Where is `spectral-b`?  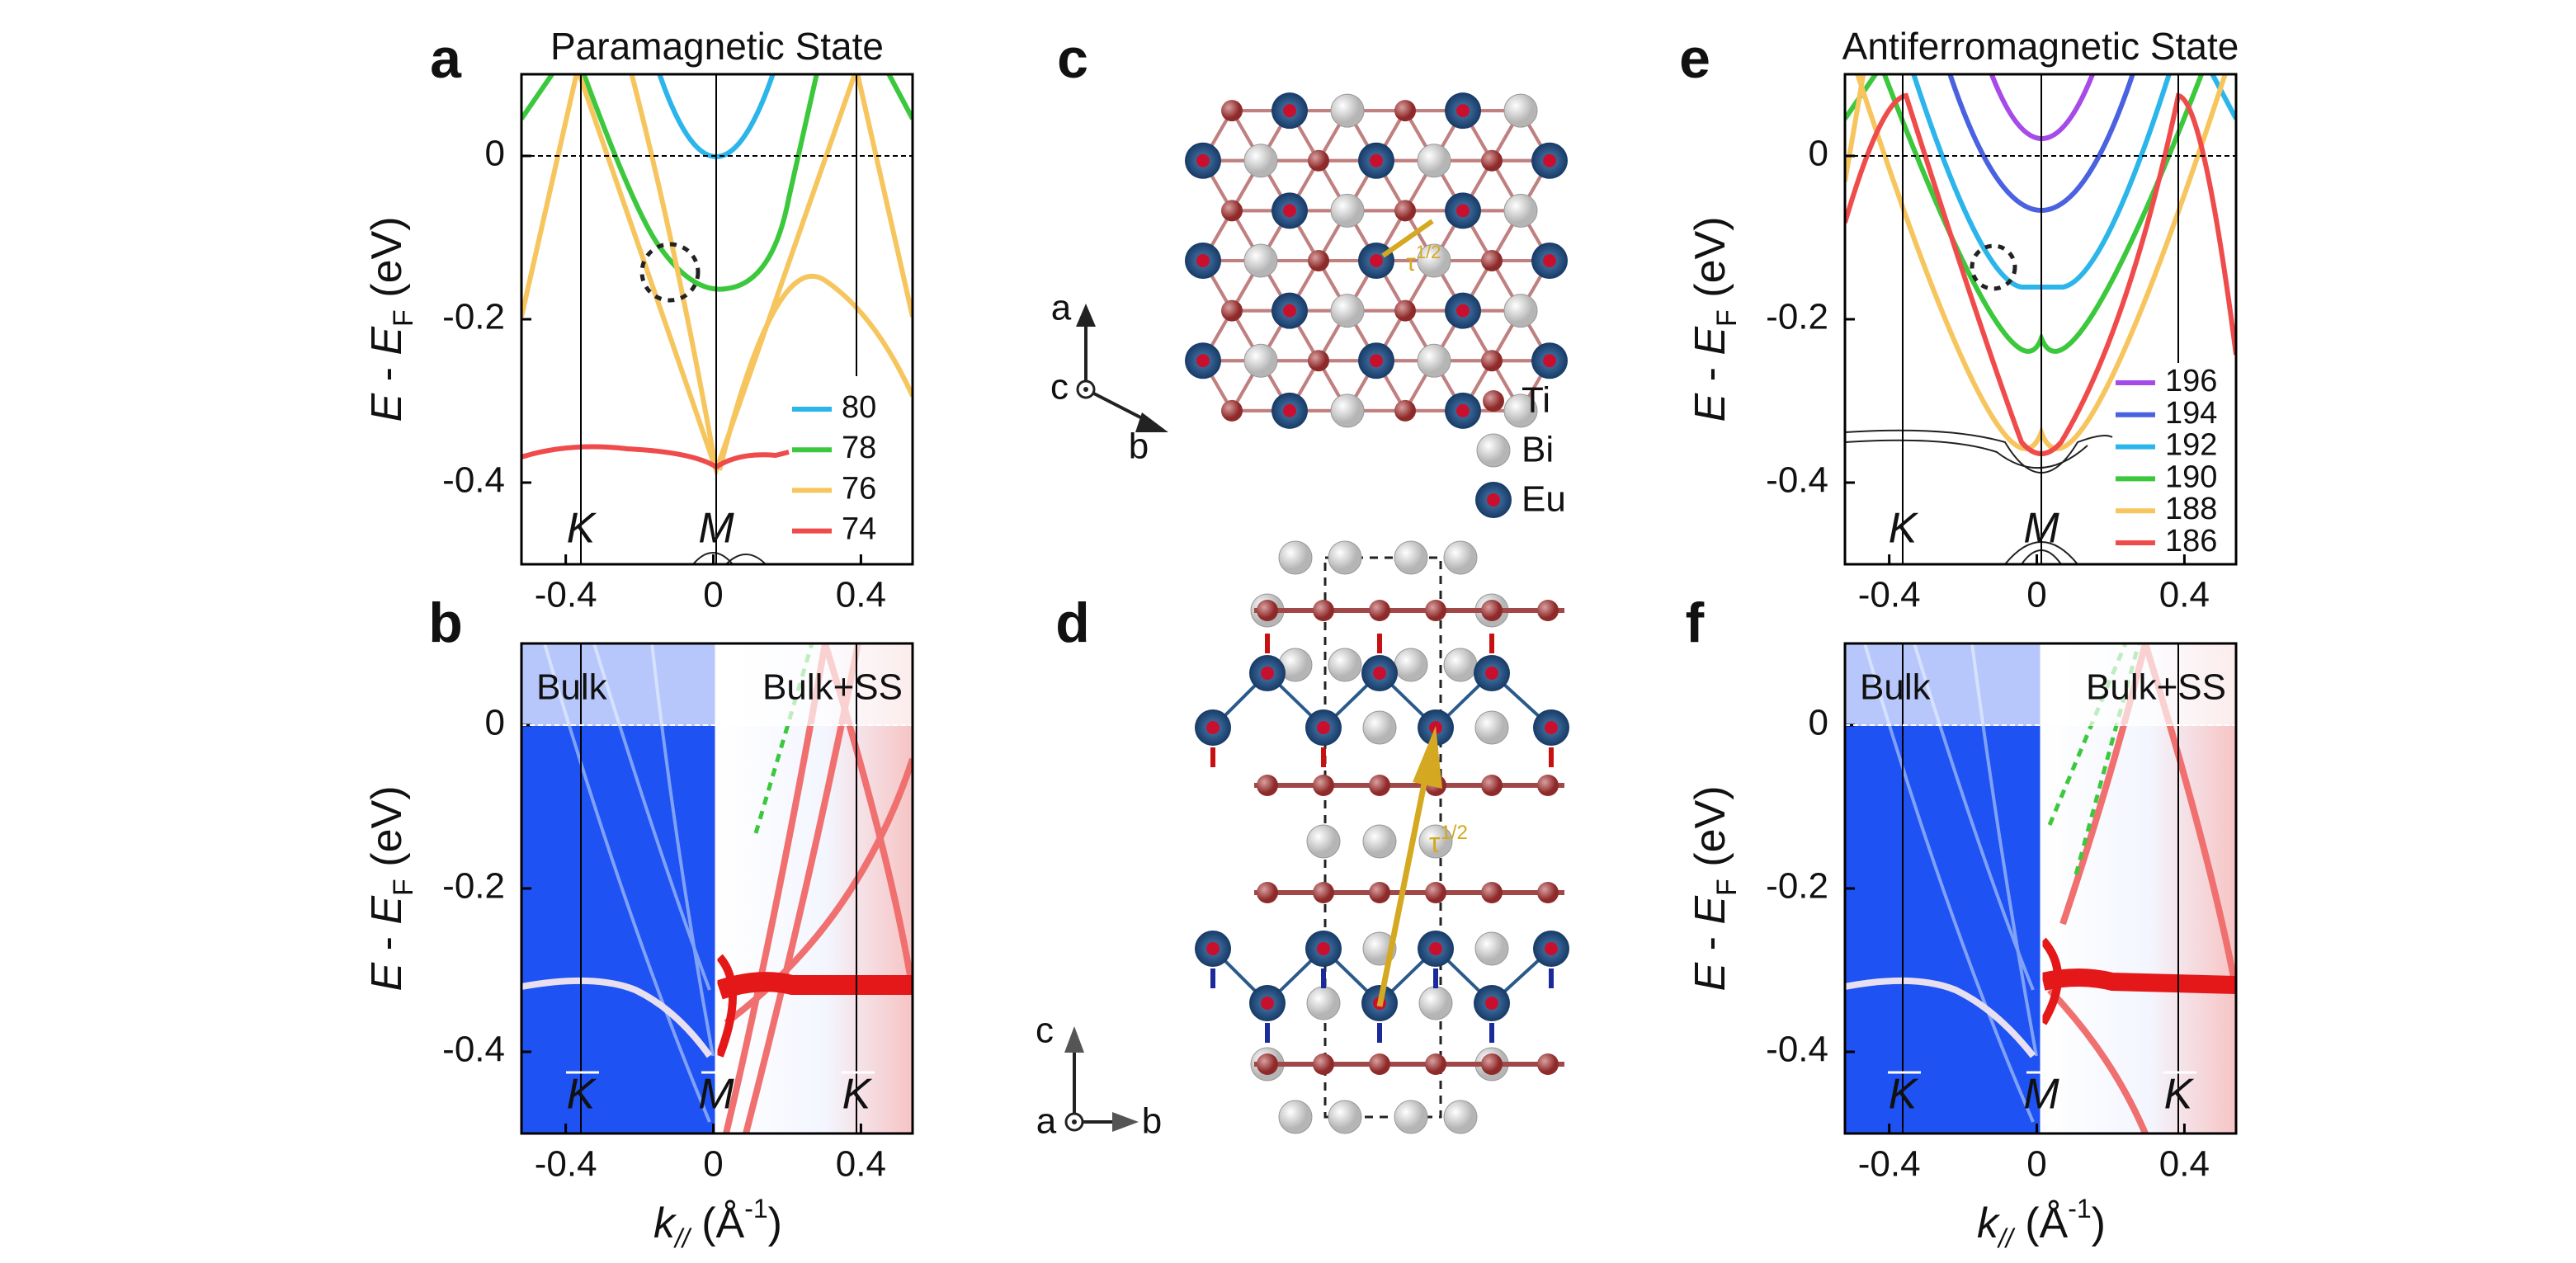 spectral-b is located at coordinates (717, 888).